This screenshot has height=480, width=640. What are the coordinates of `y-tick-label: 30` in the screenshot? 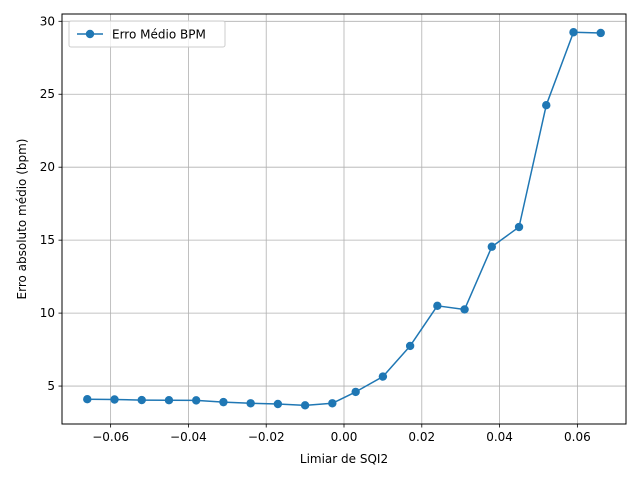 It's located at (47, 21).